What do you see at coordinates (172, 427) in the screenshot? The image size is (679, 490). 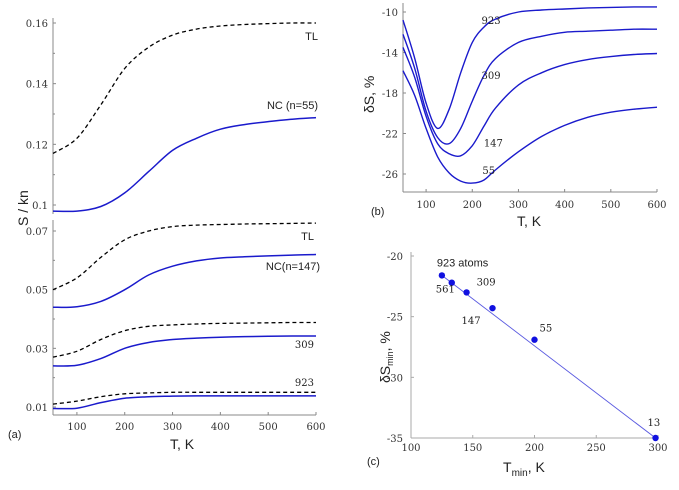 I see `panel-a-x-tick-label: 300` at bounding box center [172, 427].